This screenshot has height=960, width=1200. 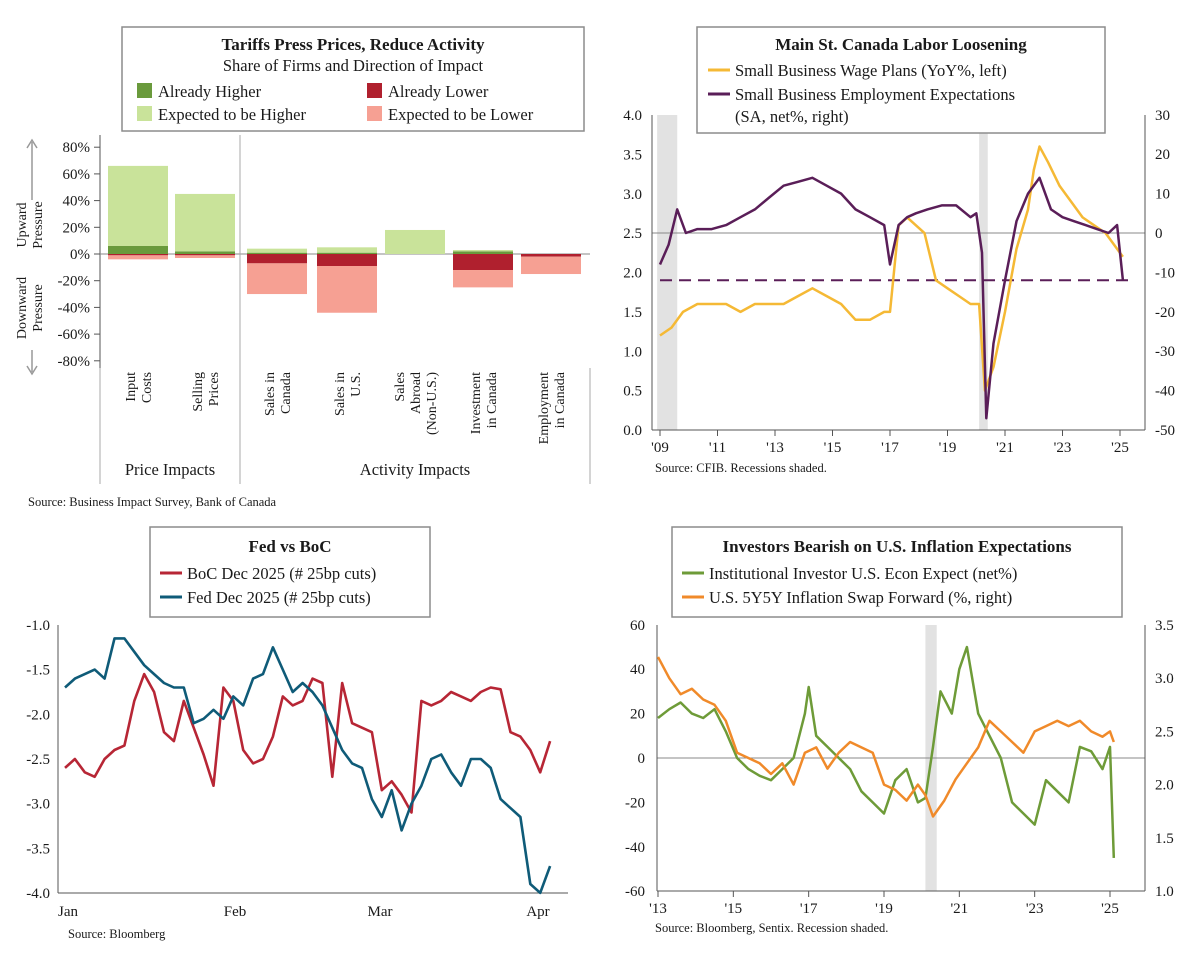 I want to click on inflation-x-tick: '19, so click(x=884, y=909).